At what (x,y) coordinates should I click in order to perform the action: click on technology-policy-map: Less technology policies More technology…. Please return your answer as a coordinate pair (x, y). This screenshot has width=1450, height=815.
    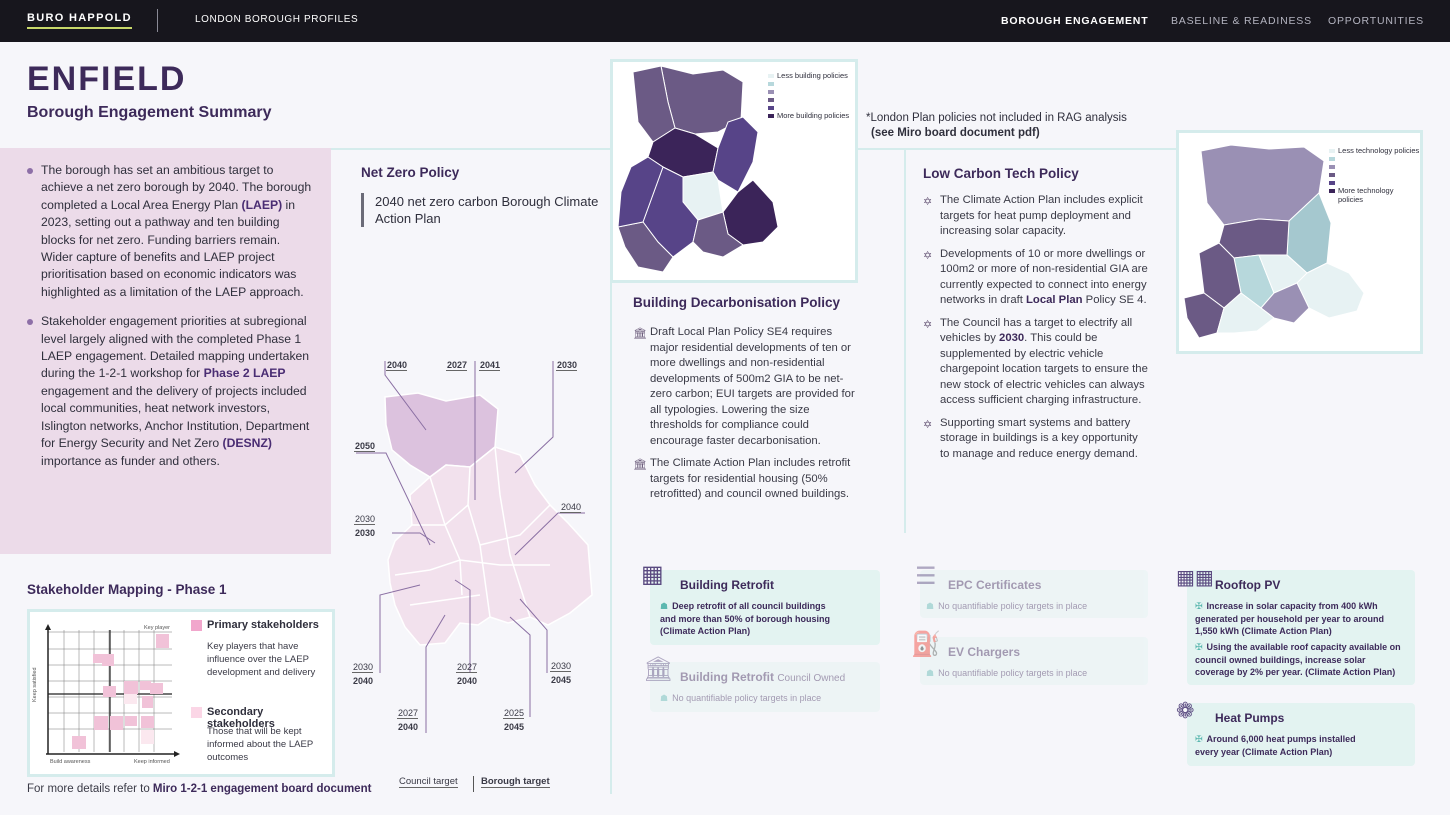
    Looking at the image, I should click on (1299, 242).